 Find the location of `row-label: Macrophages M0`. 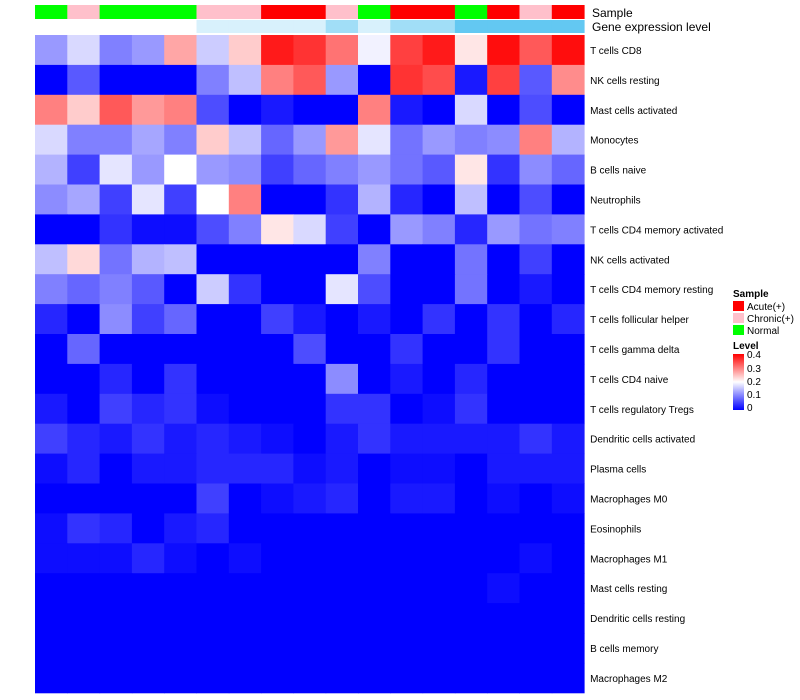

row-label: Macrophages M0 is located at coordinates (629, 499).